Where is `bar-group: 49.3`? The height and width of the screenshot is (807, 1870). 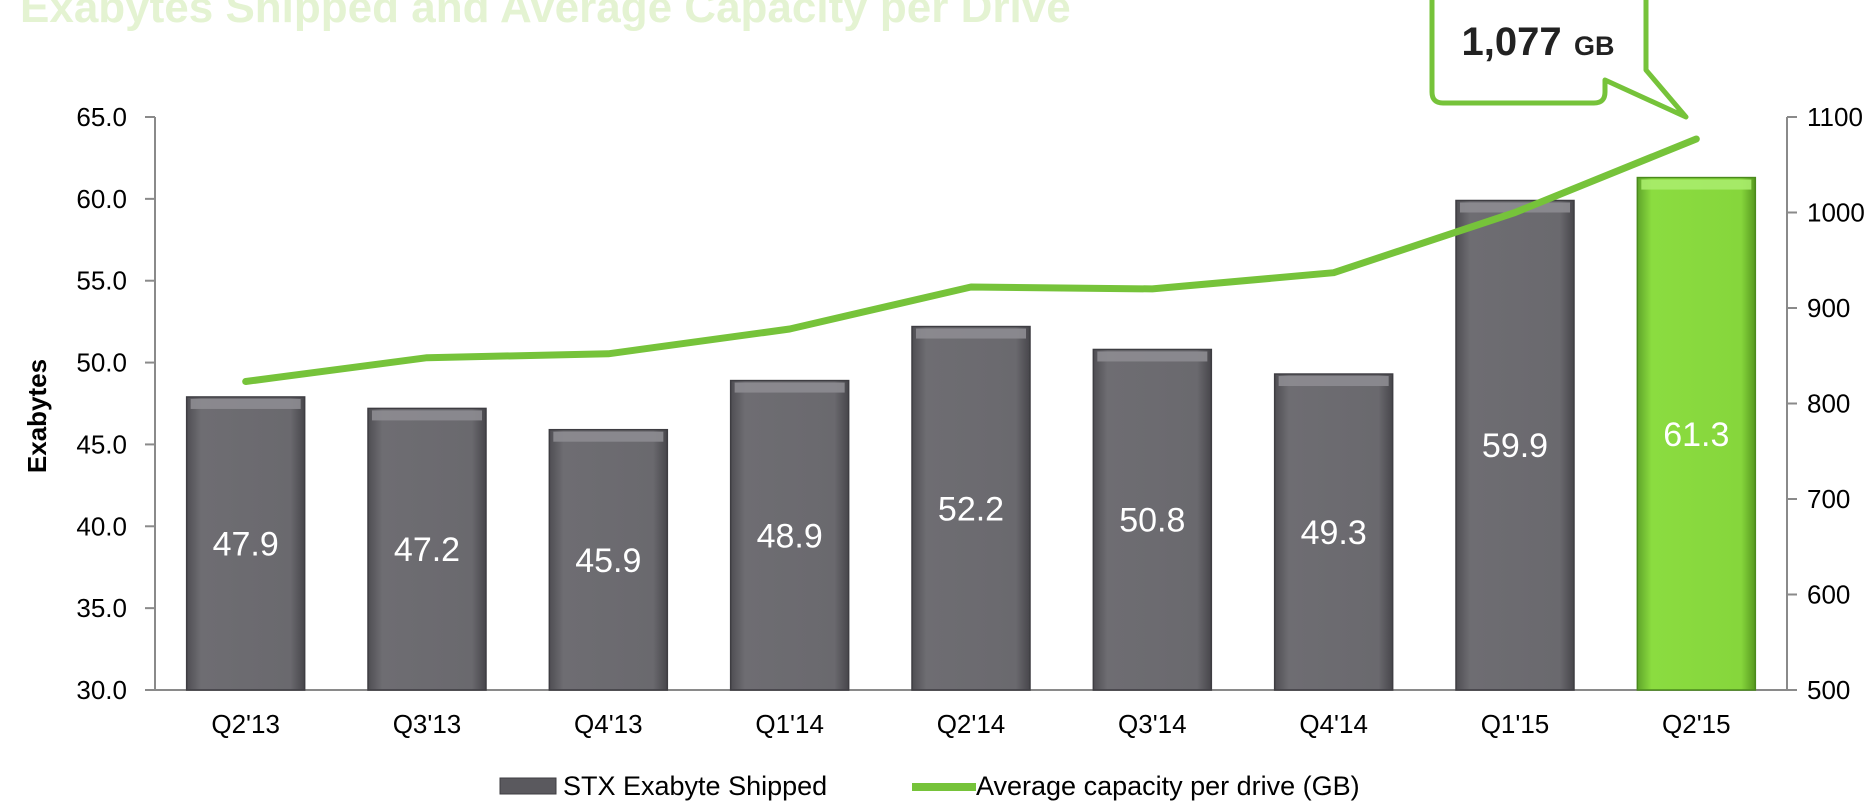
bar-group: 49.3 is located at coordinates (1333, 532).